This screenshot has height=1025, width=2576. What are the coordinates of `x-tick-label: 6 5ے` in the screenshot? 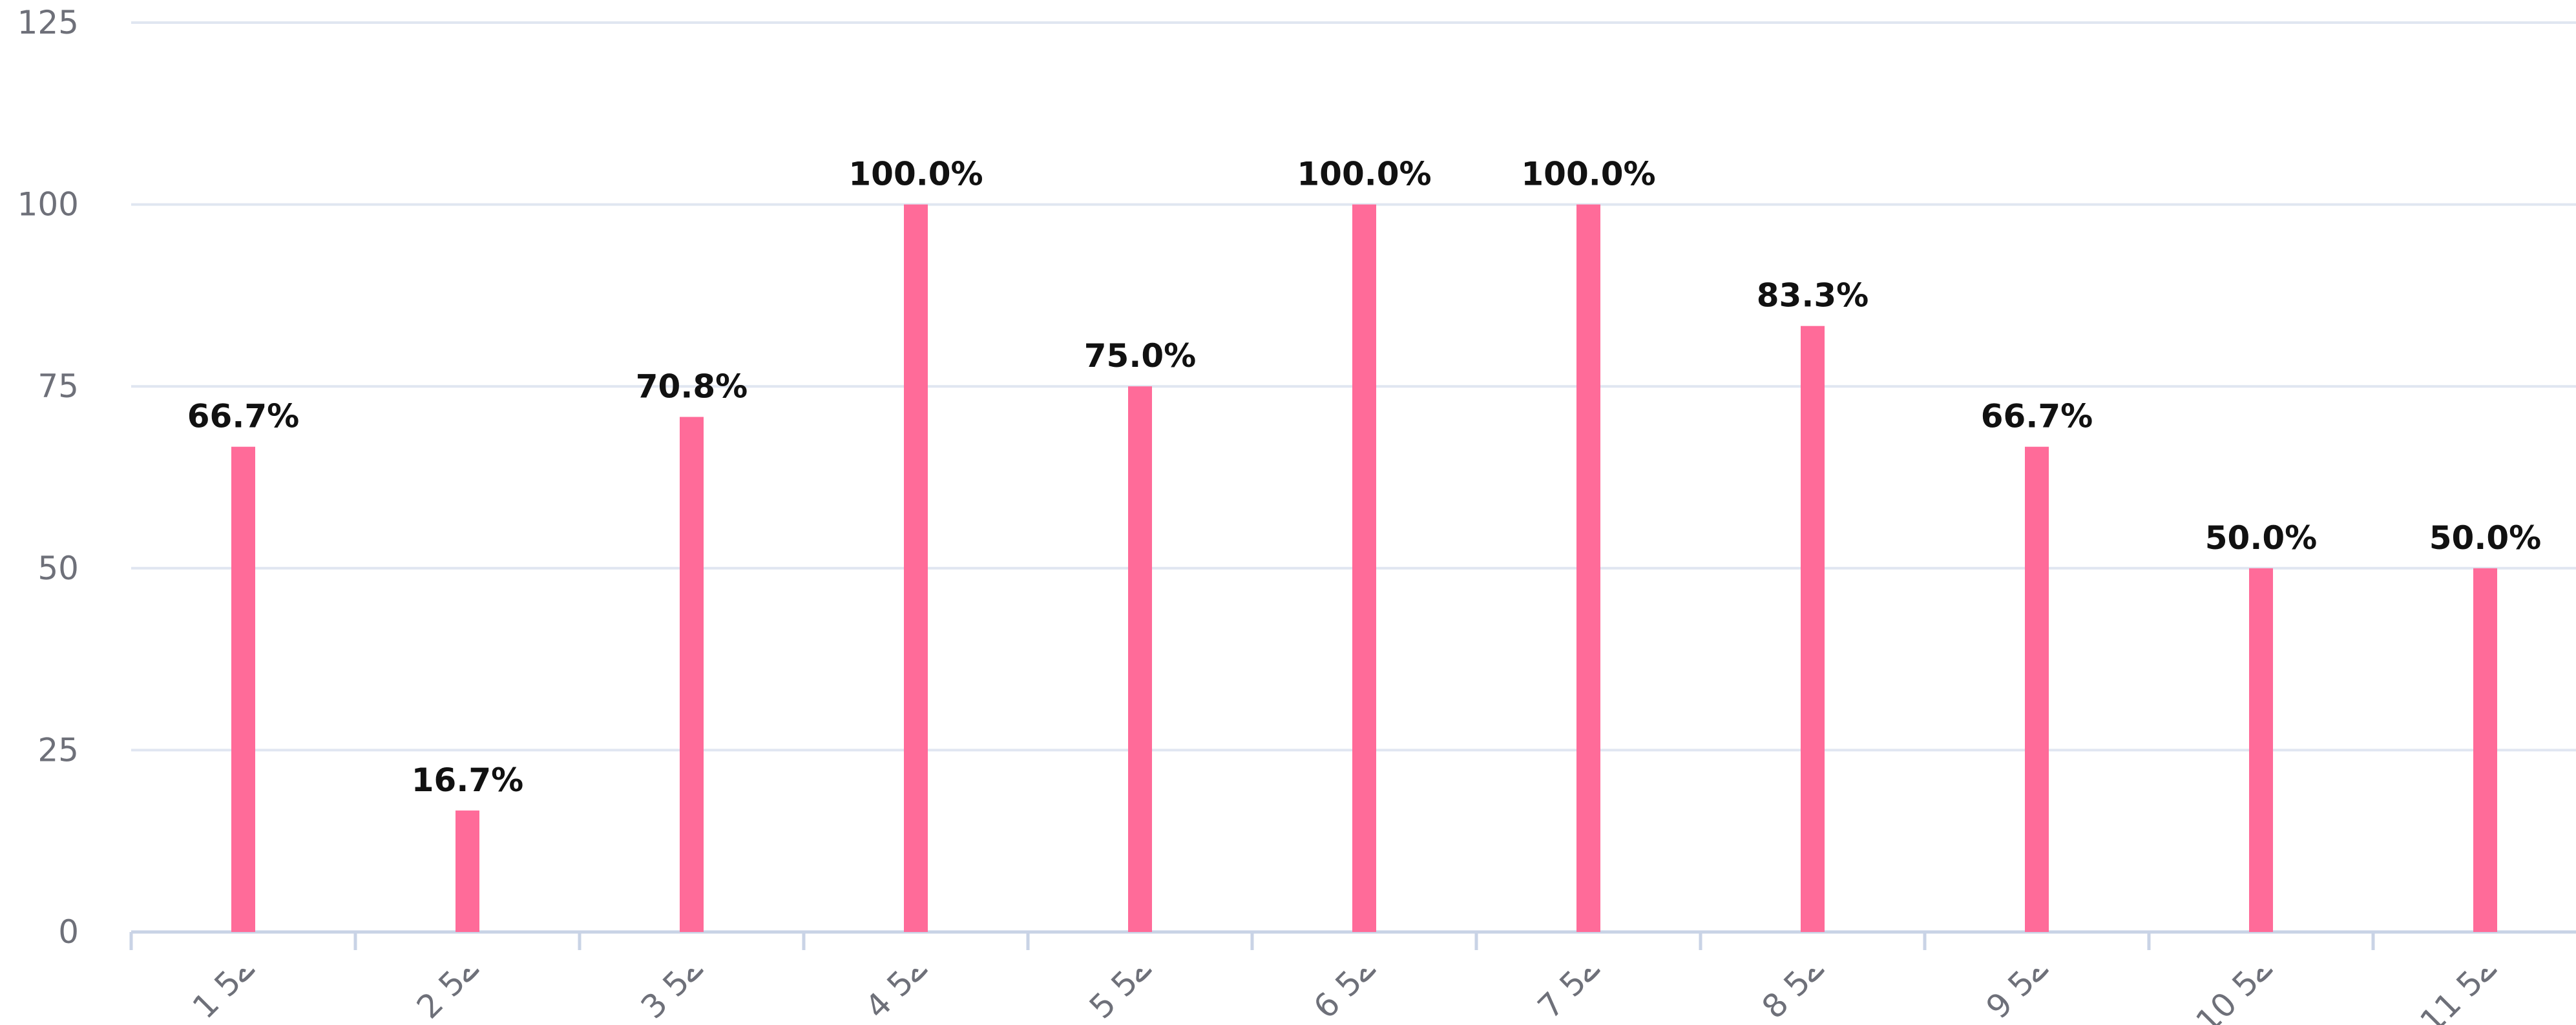 It's located at (1344, 987).